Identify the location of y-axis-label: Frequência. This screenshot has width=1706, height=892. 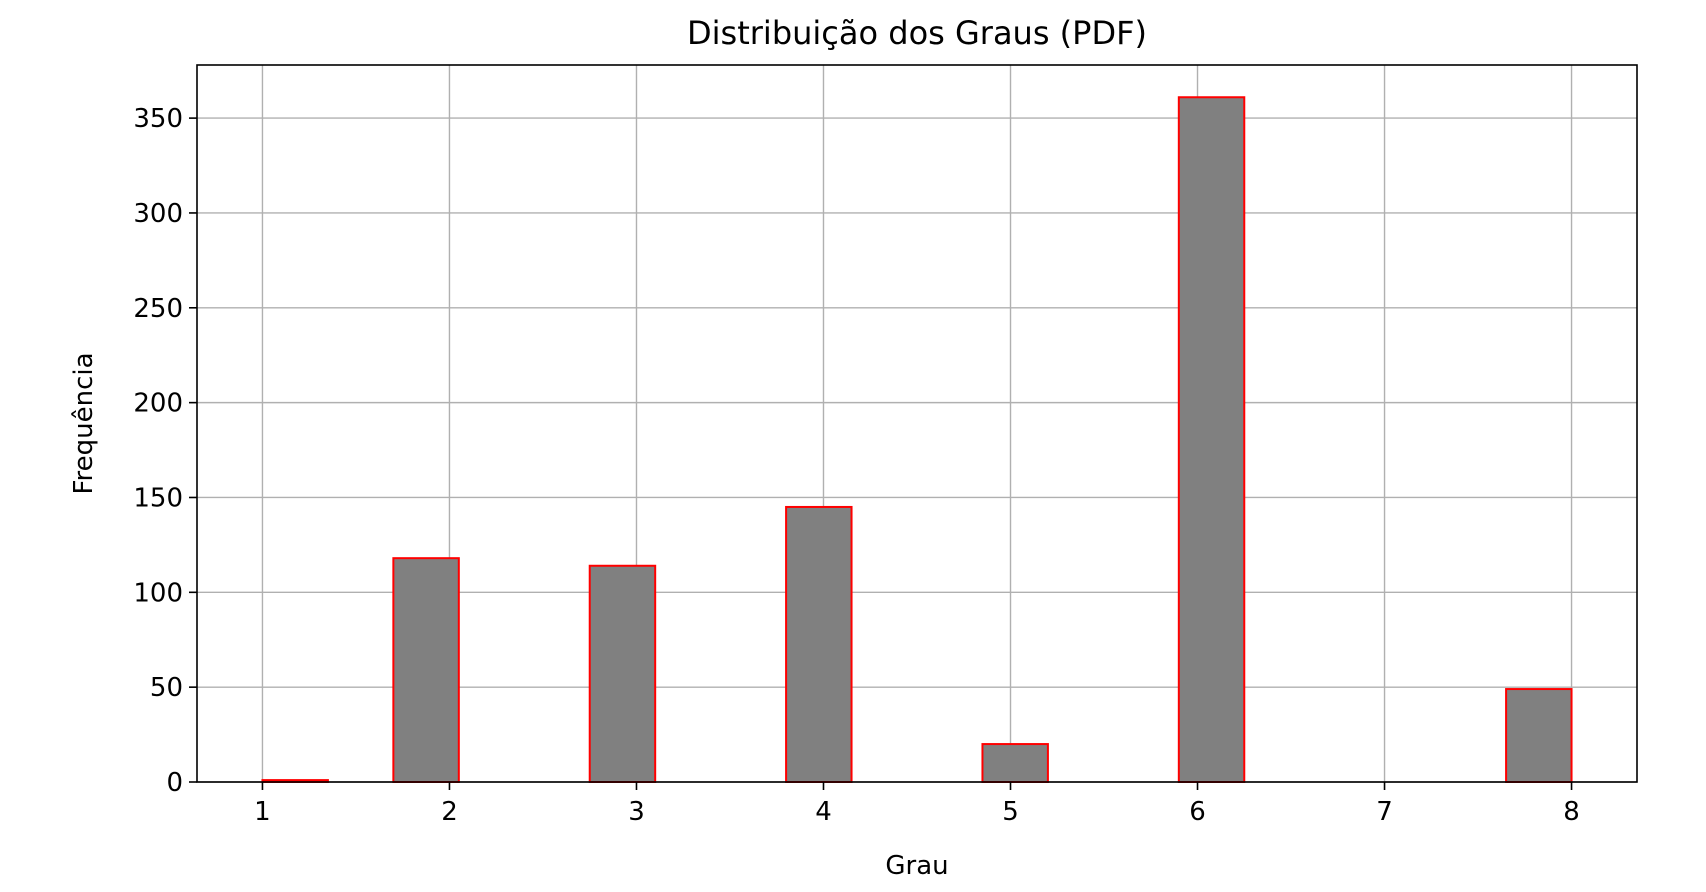
(84, 423).